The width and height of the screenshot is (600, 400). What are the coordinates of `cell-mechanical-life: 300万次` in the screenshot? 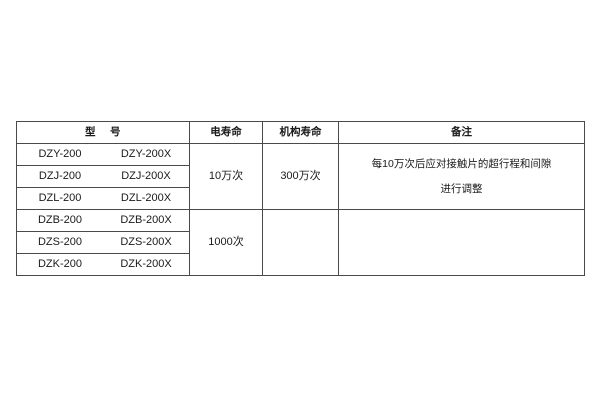 It's located at (300, 176).